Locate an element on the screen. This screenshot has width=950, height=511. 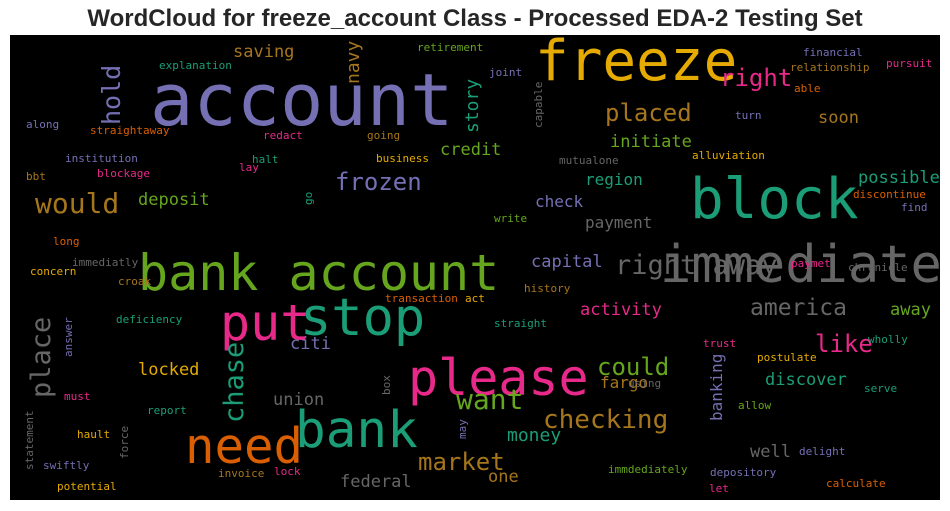
word-bbt: bbt is located at coordinates (36, 176).